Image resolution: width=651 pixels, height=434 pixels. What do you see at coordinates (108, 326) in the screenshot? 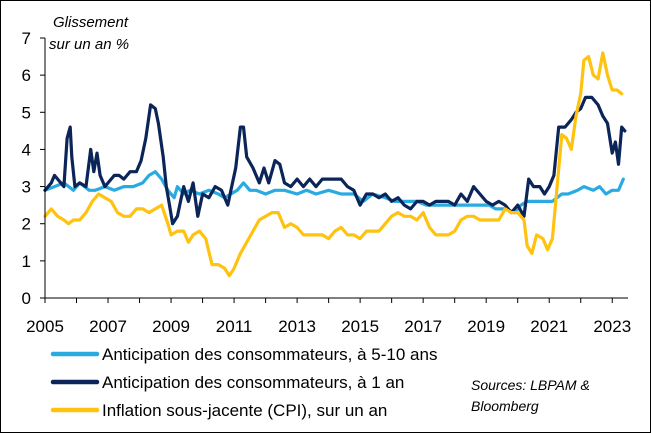
I see `x-tick-label: 2007` at bounding box center [108, 326].